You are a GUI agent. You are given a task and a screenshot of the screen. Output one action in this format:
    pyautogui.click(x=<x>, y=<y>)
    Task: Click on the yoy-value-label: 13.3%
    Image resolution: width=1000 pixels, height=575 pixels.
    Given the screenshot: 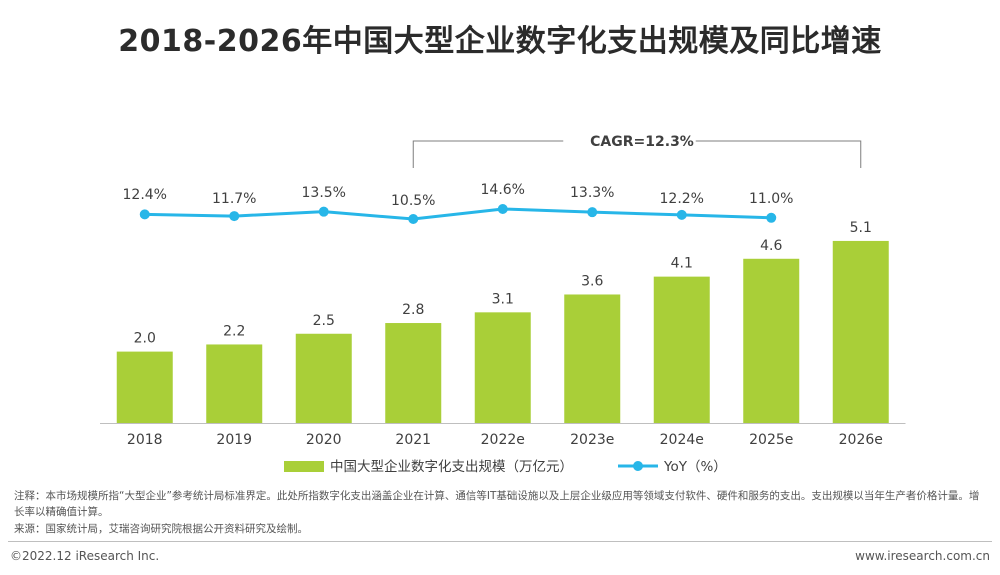 What is the action you would take?
    pyautogui.click(x=592, y=193)
    